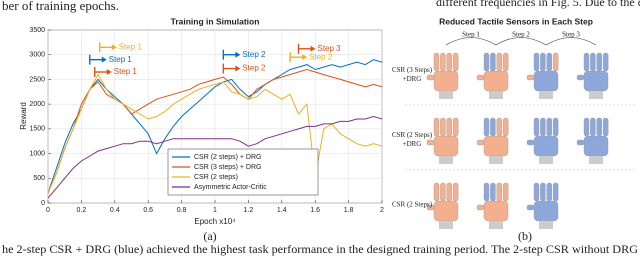  What do you see at coordinates (215, 221) in the screenshot?
I see `x-axis-label: Epoch x10⁴` at bounding box center [215, 221].